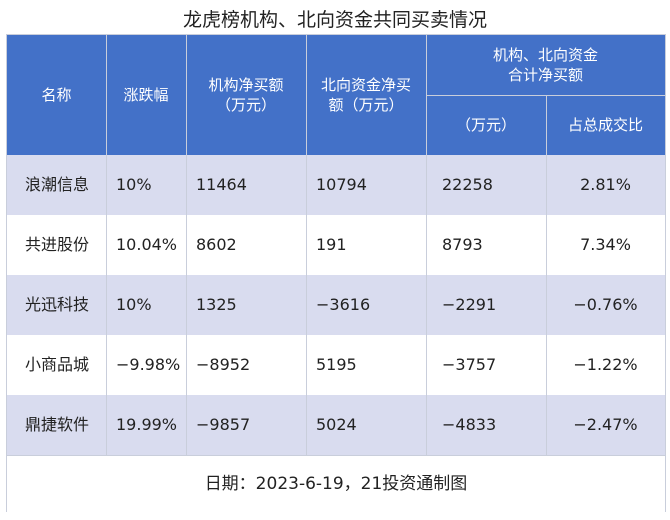 This screenshot has width=670, height=520. What do you see at coordinates (147, 244) in the screenshot?
I see `cell-change: 10.04%` at bounding box center [147, 244].